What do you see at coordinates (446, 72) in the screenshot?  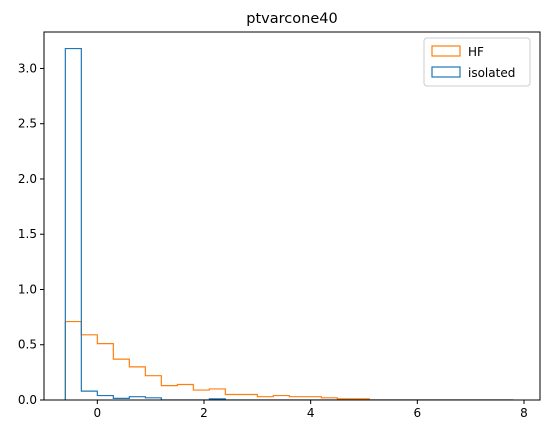 I see `legend-swatch-isolated` at bounding box center [446, 72].